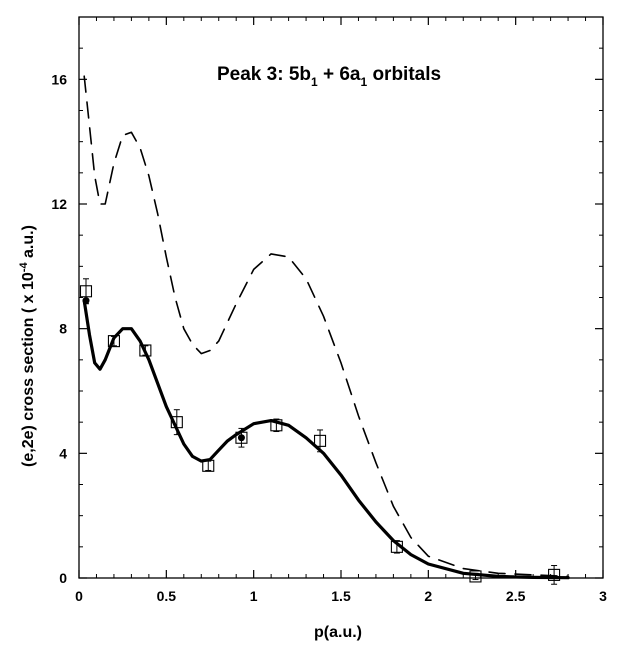  What do you see at coordinates (27, 346) in the screenshot?
I see `y-axis-label: (e,2e) cross section ( x 10-4 a.u.)` at bounding box center [27, 346].